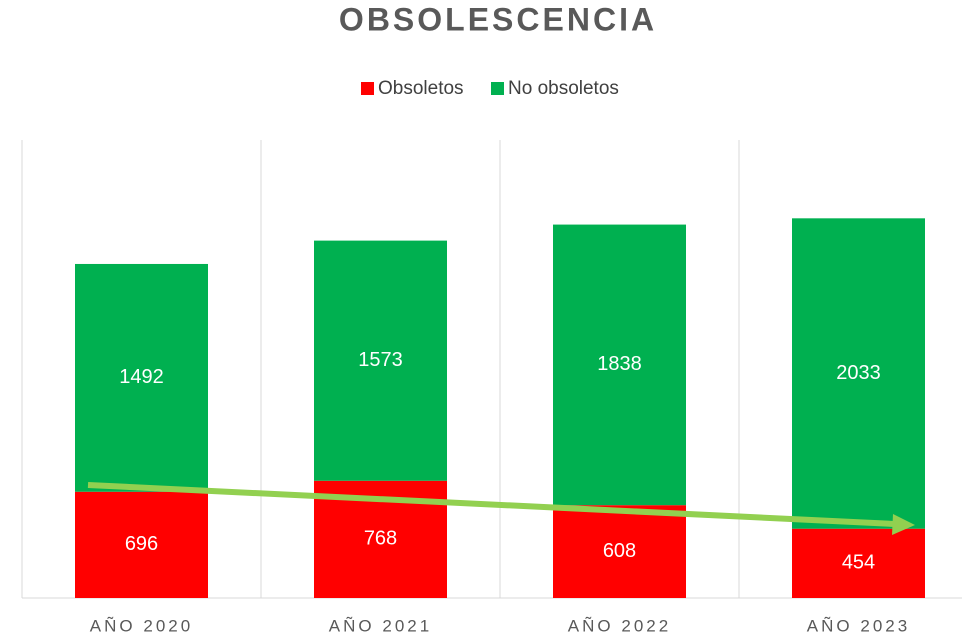 Image resolution: width=962 pixels, height=636 pixels. I want to click on x-tick-label: AÑO 2022, so click(619, 625).